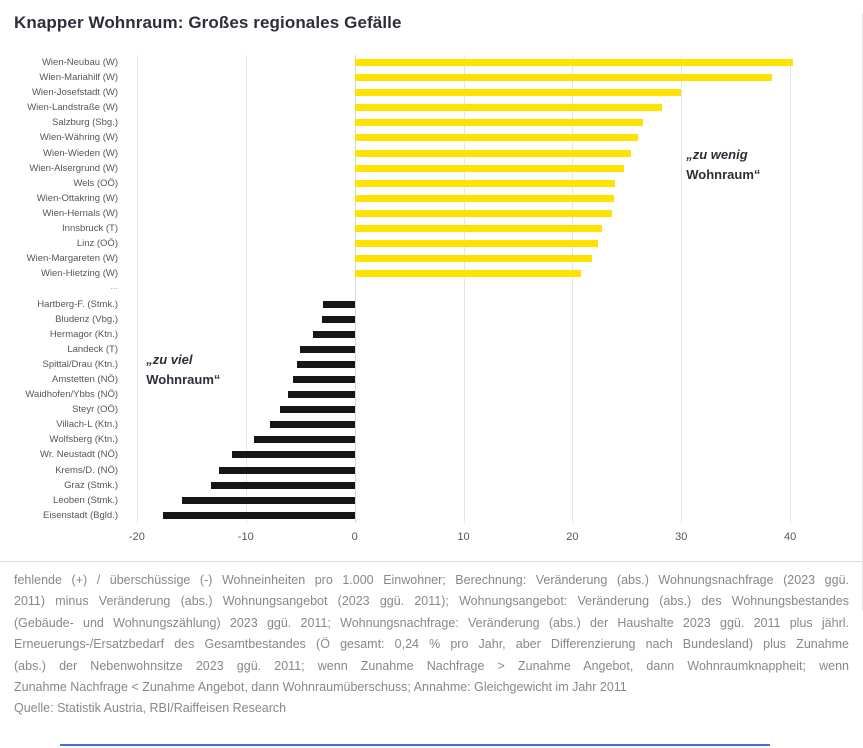  I want to click on row-label: Bludenz (Vbg.), so click(86, 319).